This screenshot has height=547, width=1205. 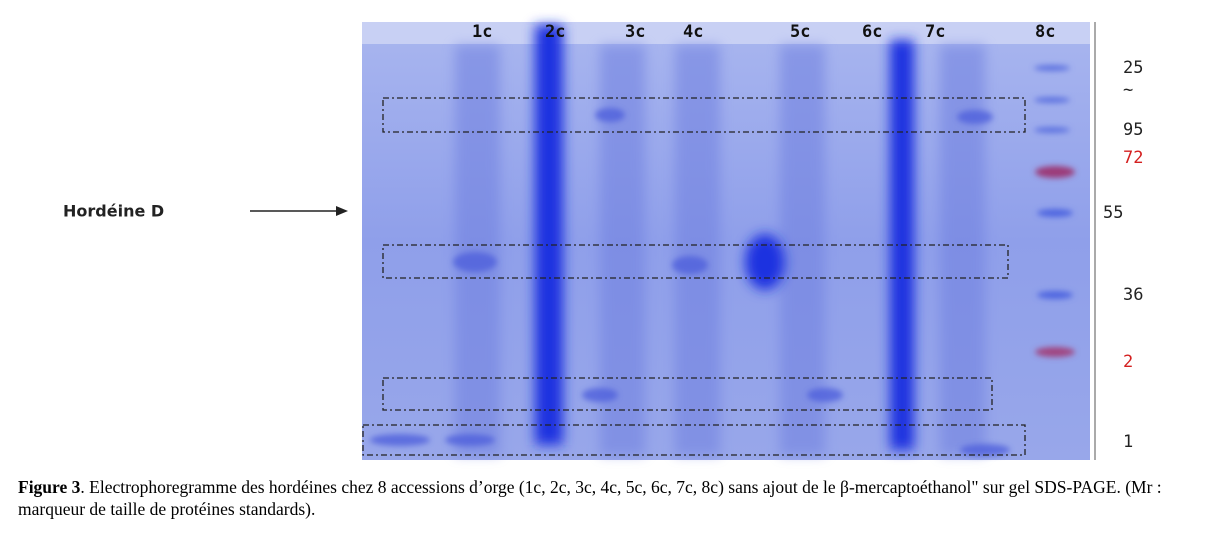 I want to click on lane-label: 1c, so click(x=482, y=32).